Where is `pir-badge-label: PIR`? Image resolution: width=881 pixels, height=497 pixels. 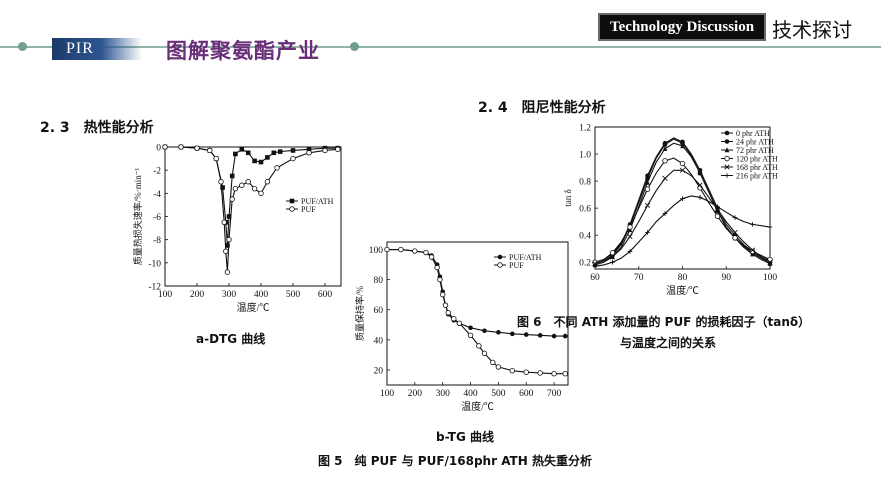
pir-badge-label: PIR is located at coordinates (80, 48).